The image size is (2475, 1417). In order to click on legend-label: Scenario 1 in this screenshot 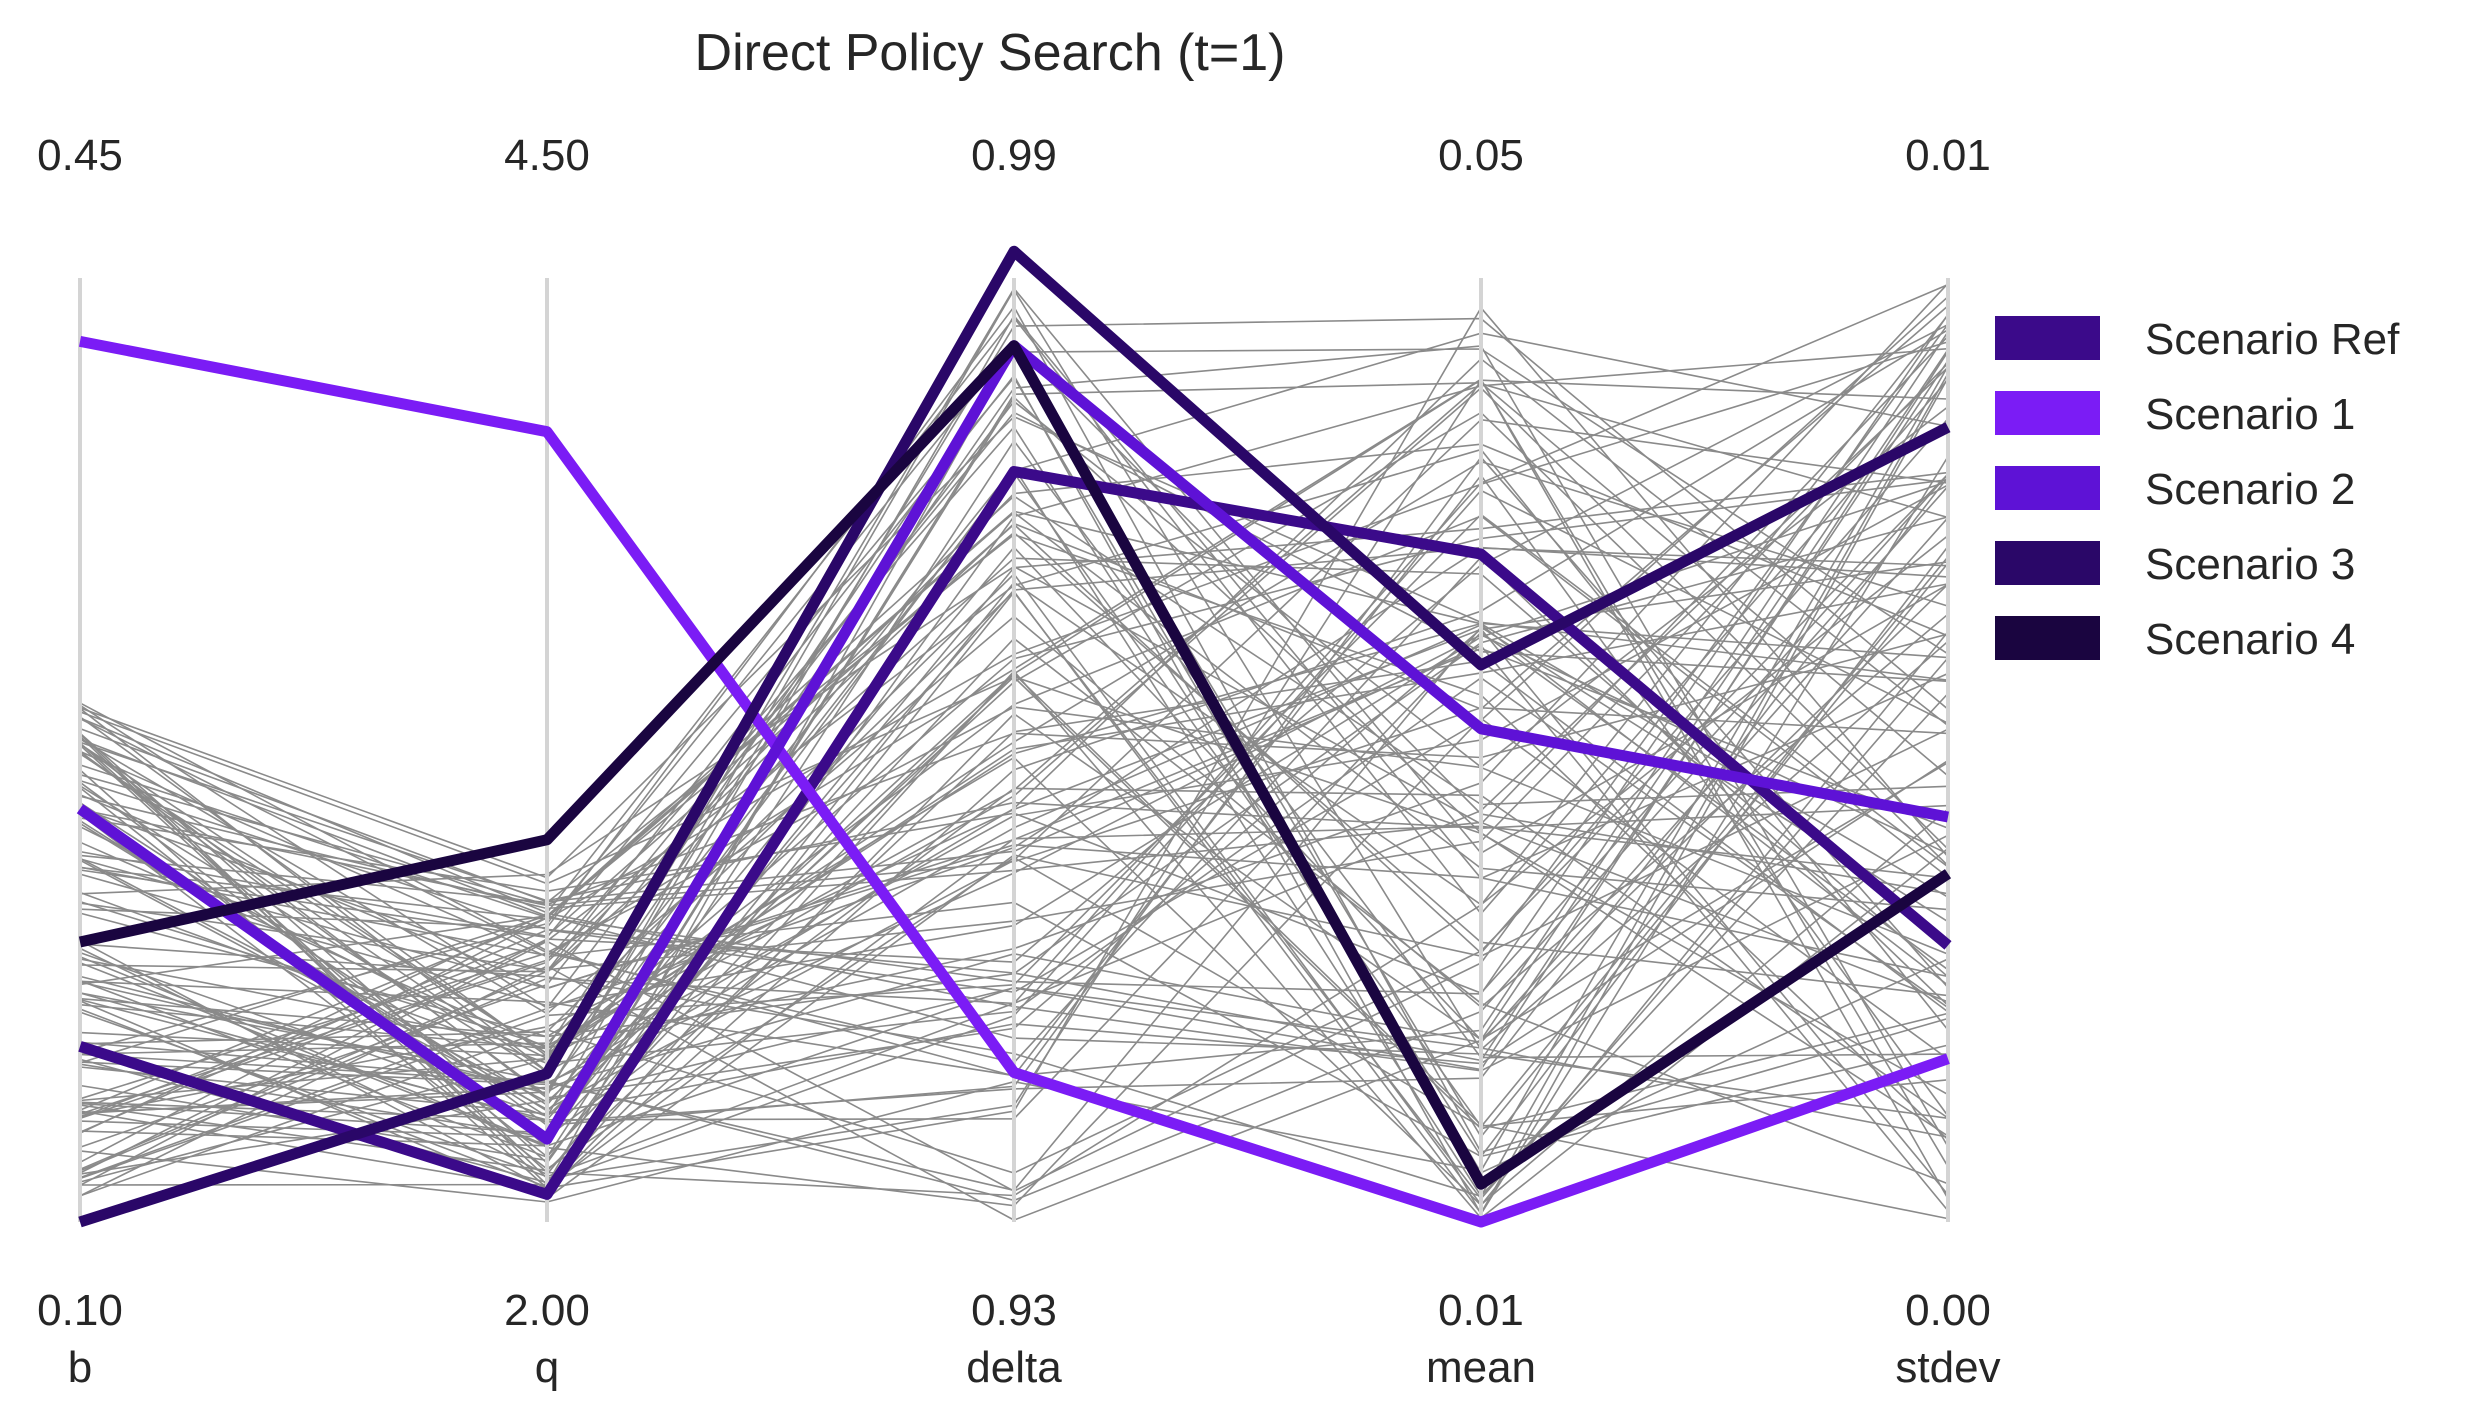, I will do `click(2250, 414)`.